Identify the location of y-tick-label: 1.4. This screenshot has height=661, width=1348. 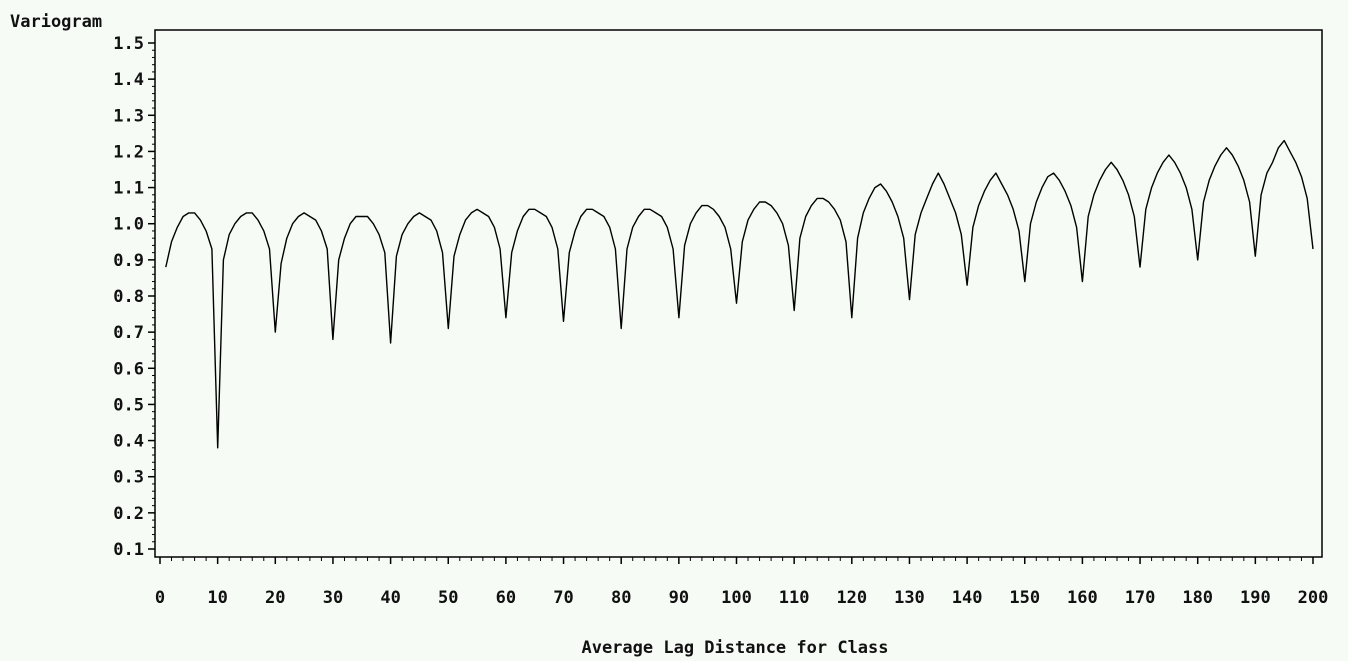
(128, 80).